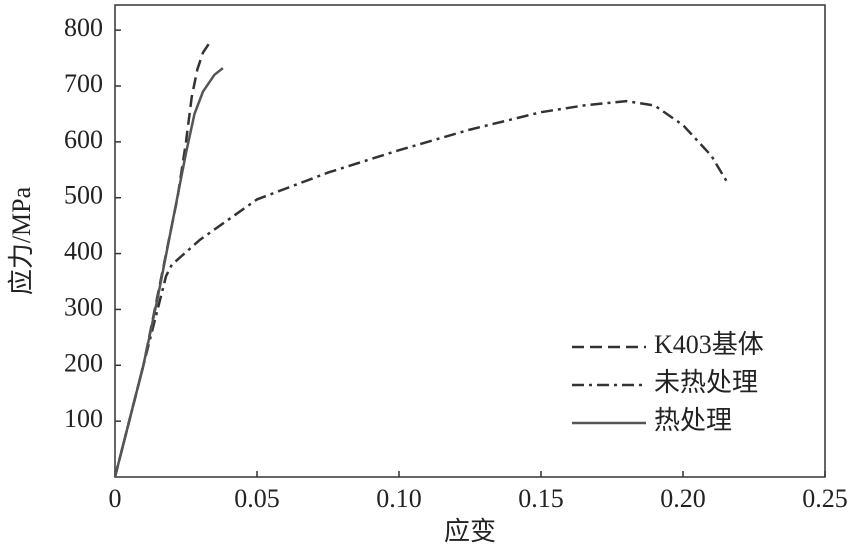  I want to click on x-axis-label: 应变, so click(470, 531).